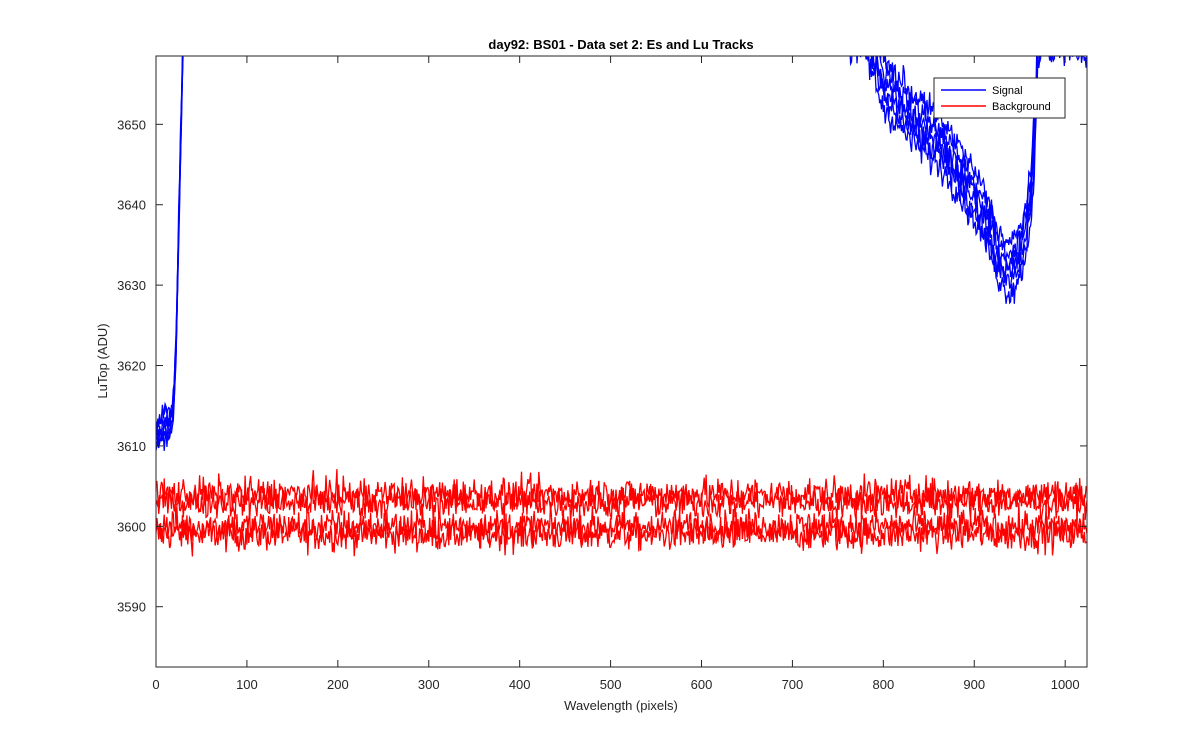  What do you see at coordinates (155, 684) in the screenshot?
I see `x-tick-label: 0` at bounding box center [155, 684].